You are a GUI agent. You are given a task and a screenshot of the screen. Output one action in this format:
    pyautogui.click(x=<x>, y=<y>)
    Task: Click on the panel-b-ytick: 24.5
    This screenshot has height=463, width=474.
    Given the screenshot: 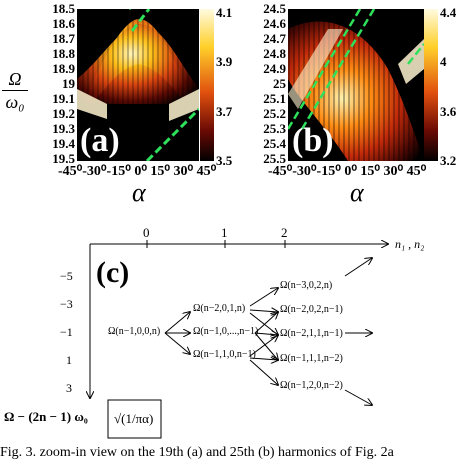 What is the action you would take?
    pyautogui.click(x=274, y=8)
    